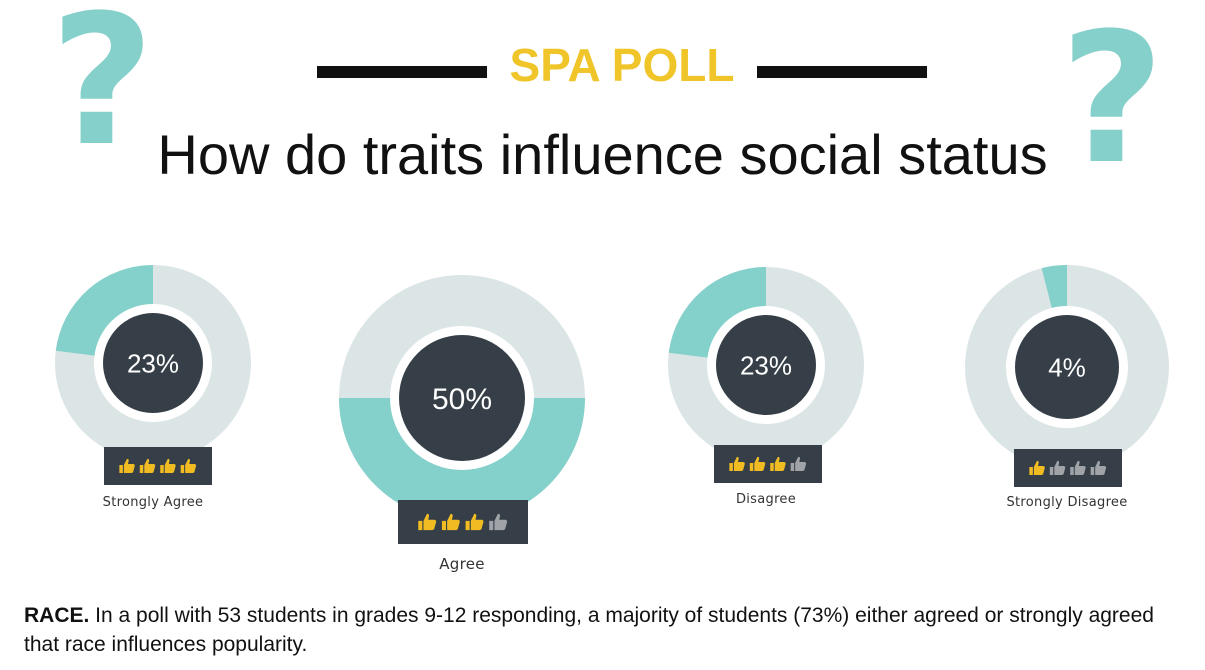 Image resolution: width=1205 pixels, height=670 pixels. I want to click on donut-center-strongly-agree, so click(153, 363).